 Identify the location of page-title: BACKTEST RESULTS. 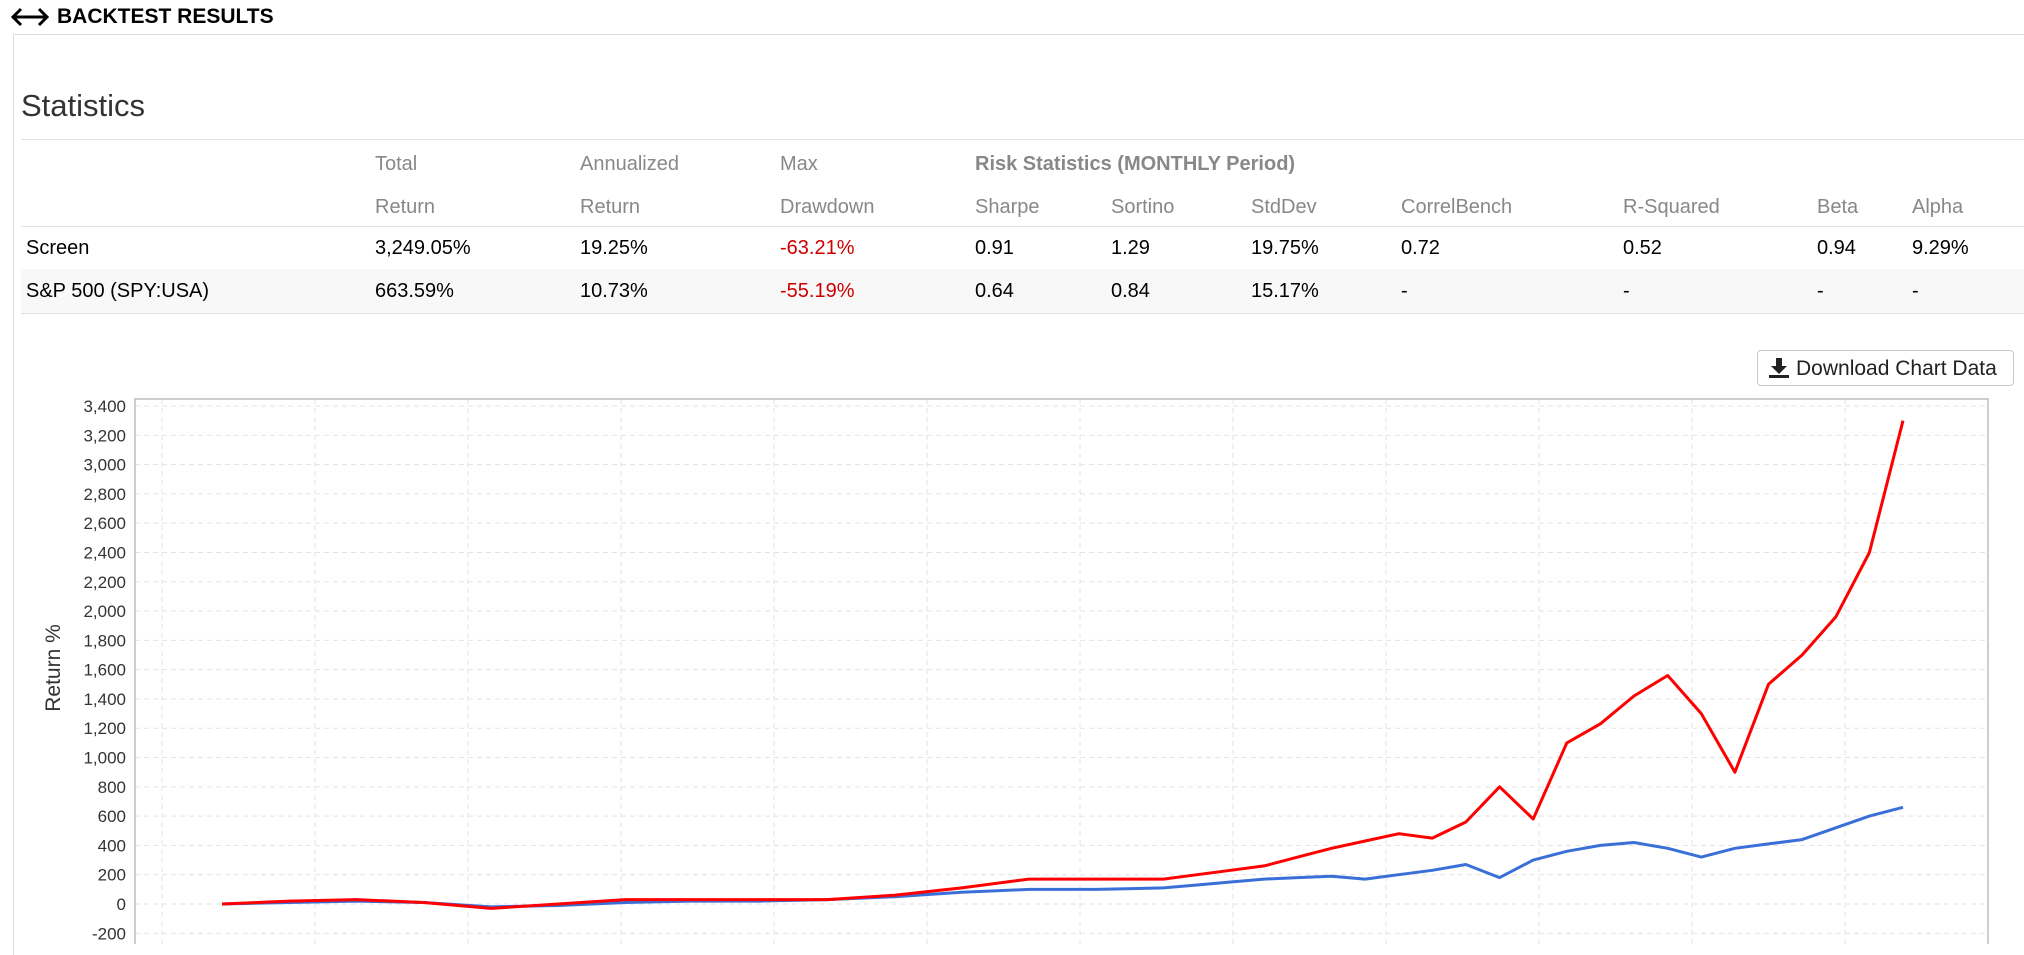
(165, 16).